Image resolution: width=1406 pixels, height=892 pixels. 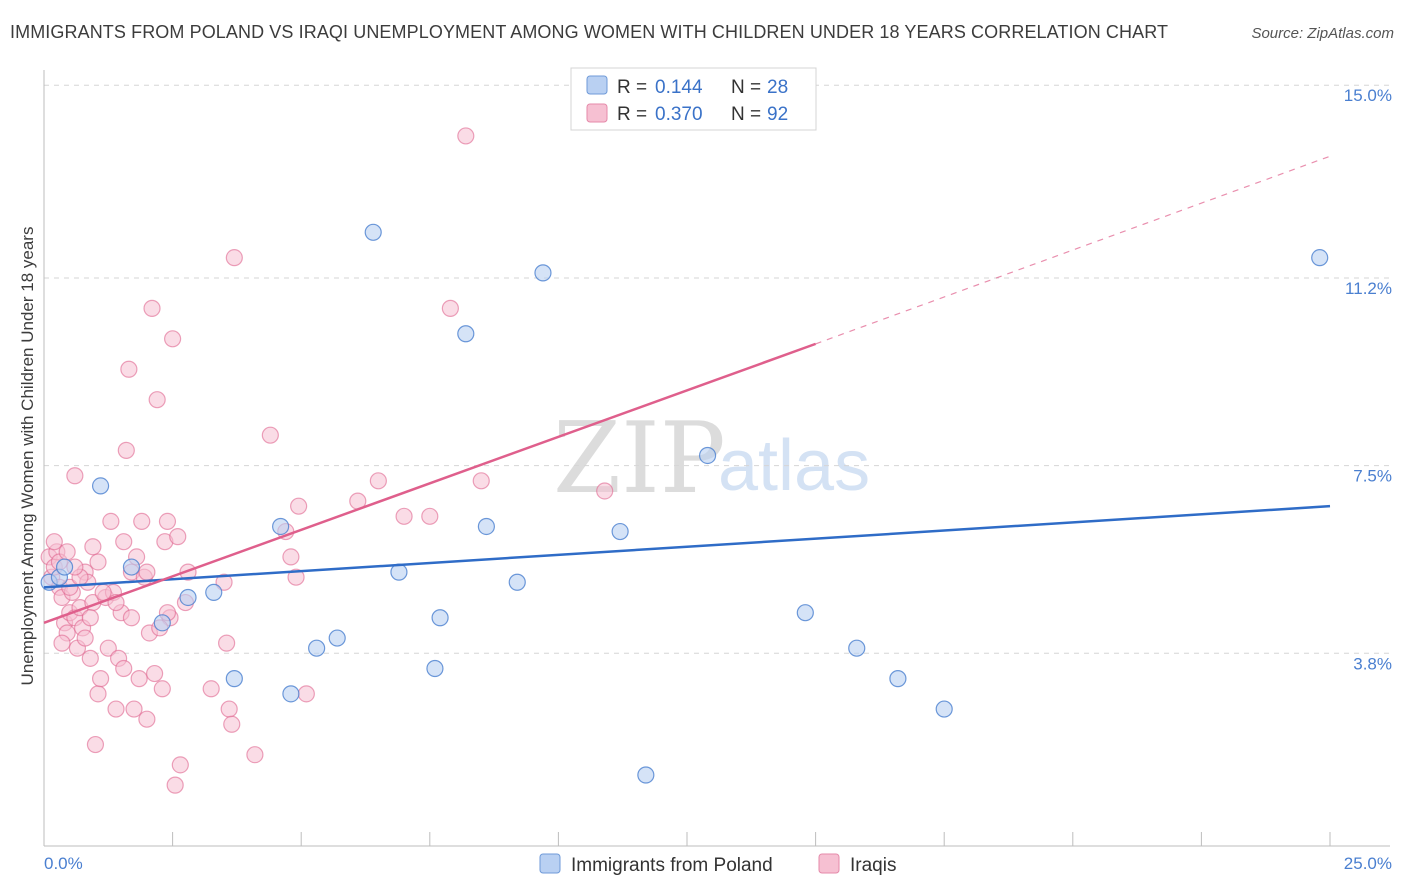 What do you see at coordinates (1368, 95) in the screenshot?
I see `y-tick-label: 15.0%` at bounding box center [1368, 95].